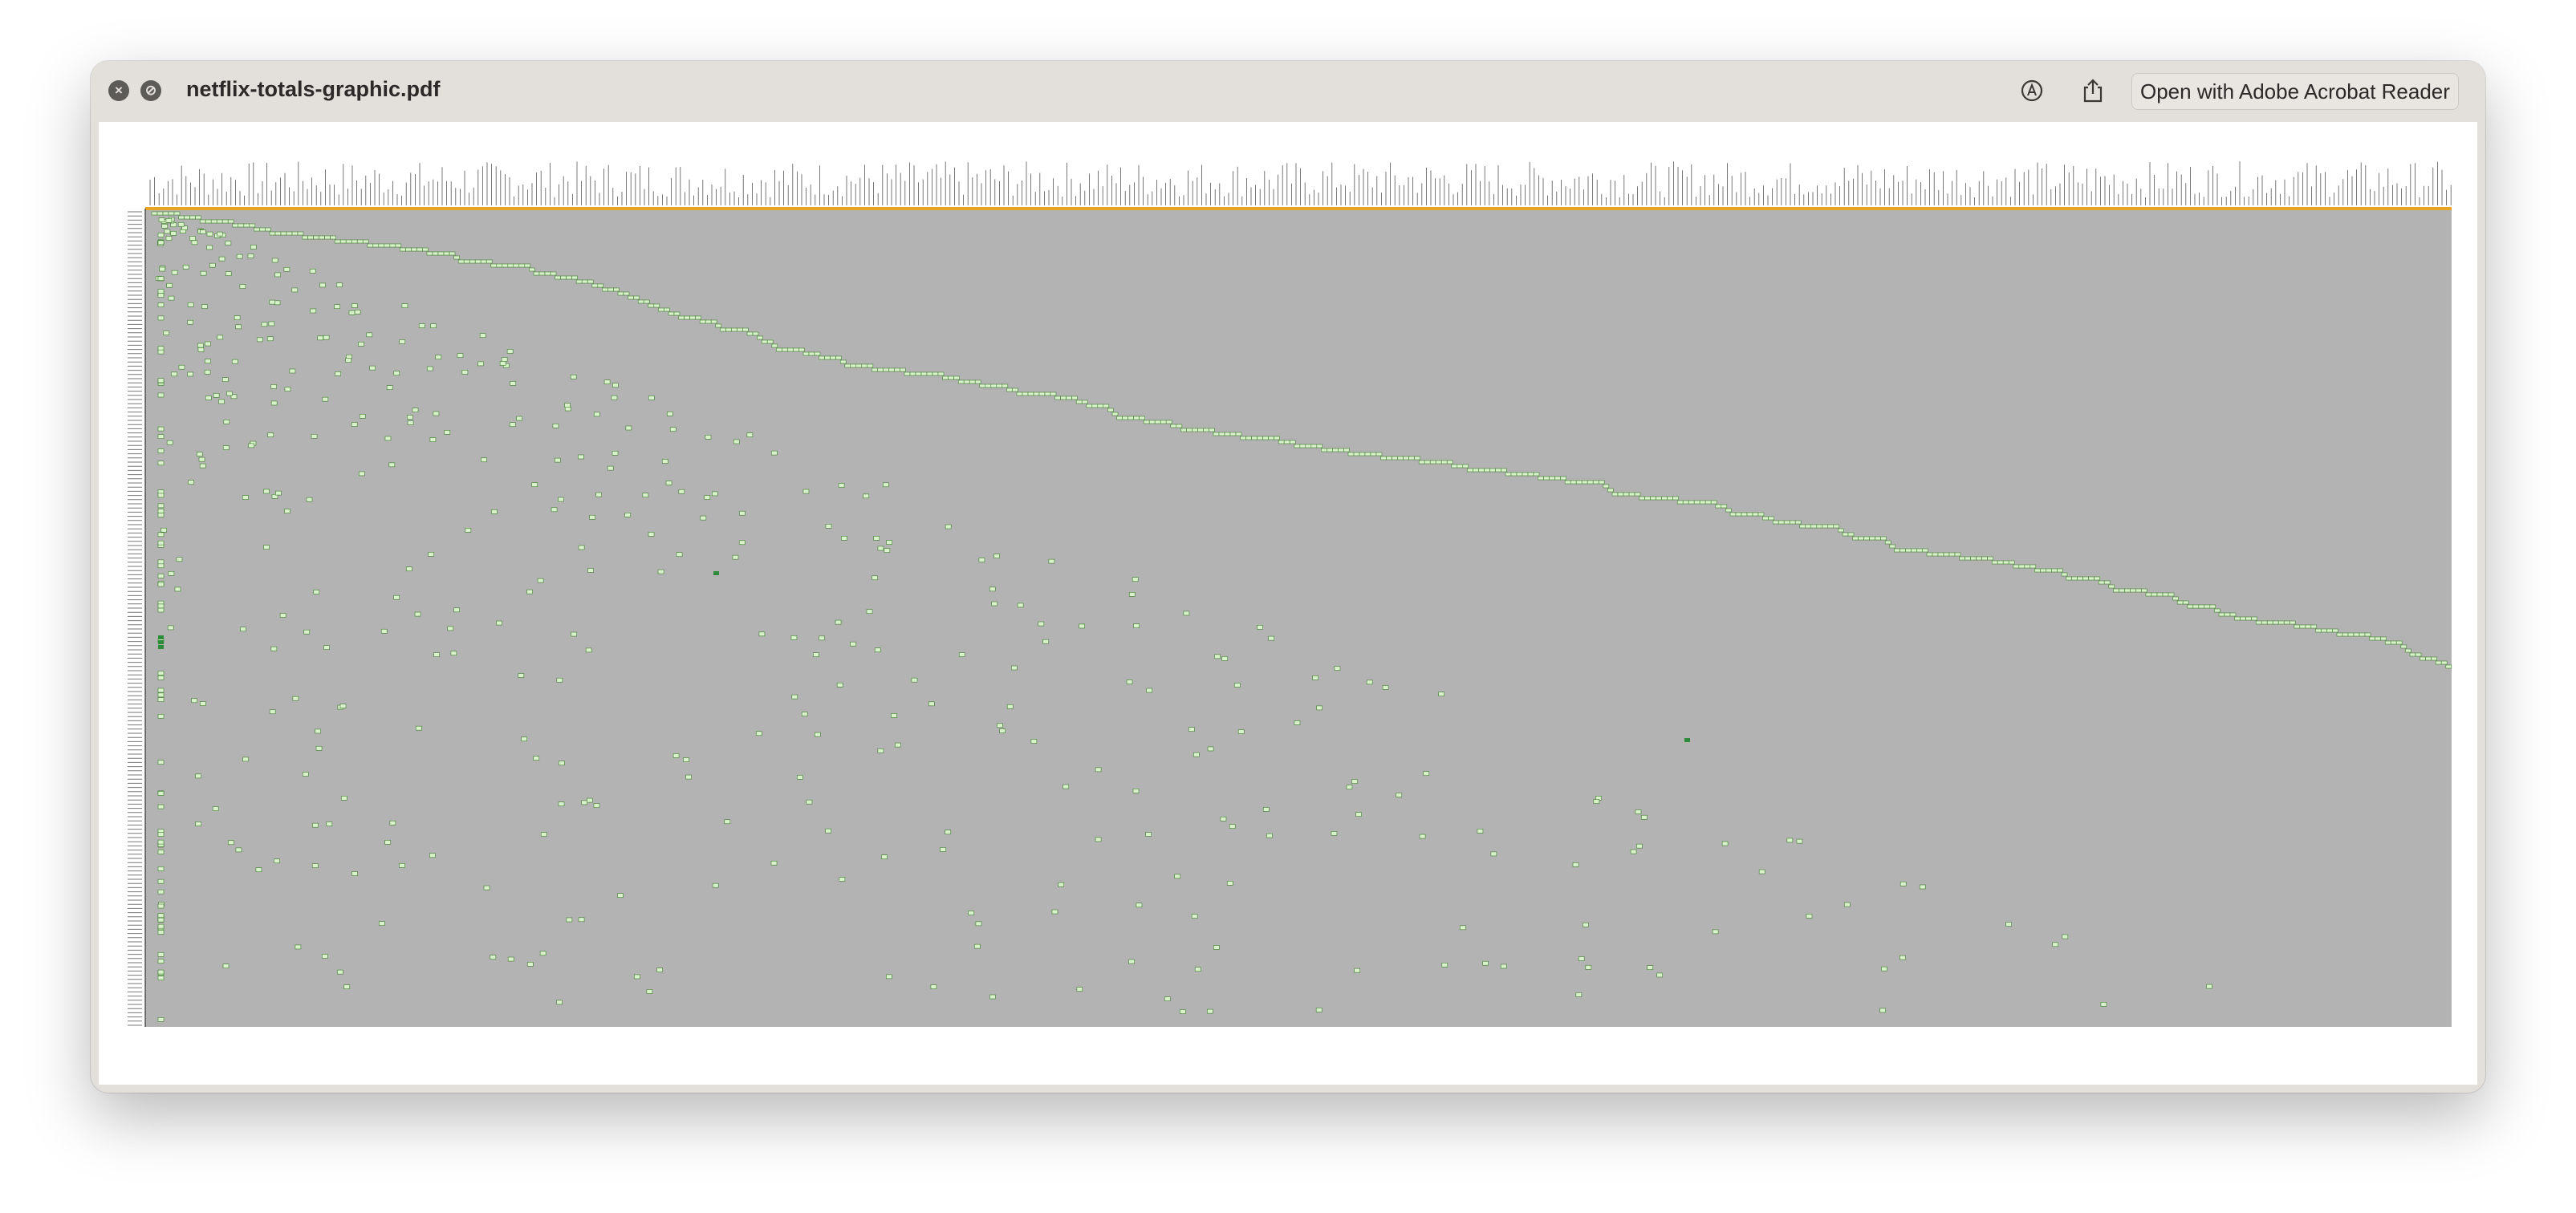 Image resolution: width=2576 pixels, height=1213 pixels. I want to click on minimize-icon: ⊘, so click(150, 90).